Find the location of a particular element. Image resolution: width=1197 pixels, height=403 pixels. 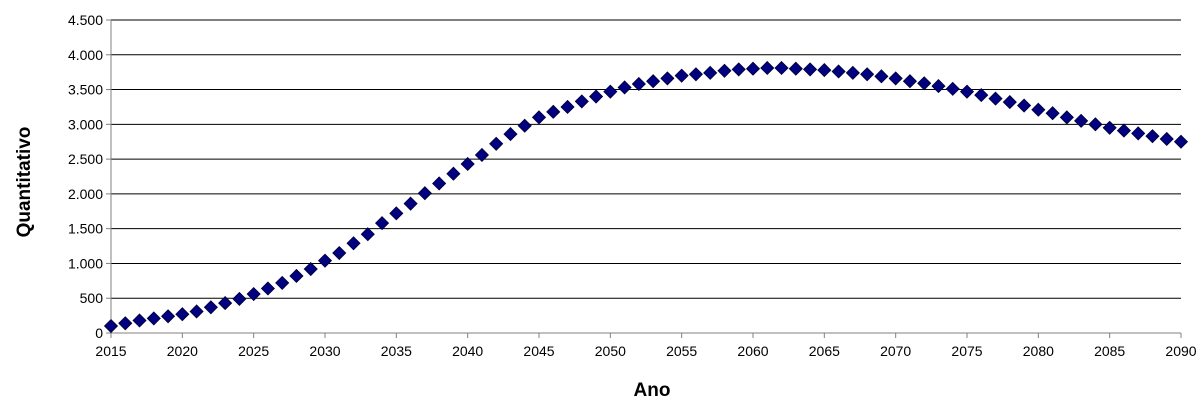

x-tick-label: 2015 is located at coordinates (110, 351).